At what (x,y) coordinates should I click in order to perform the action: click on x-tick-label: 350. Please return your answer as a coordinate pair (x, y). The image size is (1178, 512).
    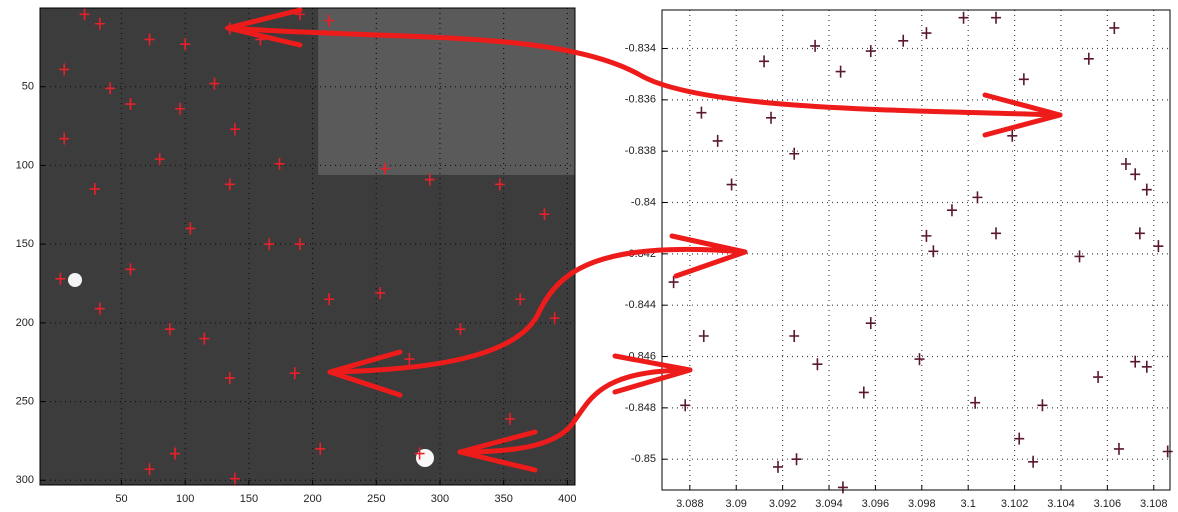
    Looking at the image, I should click on (503, 499).